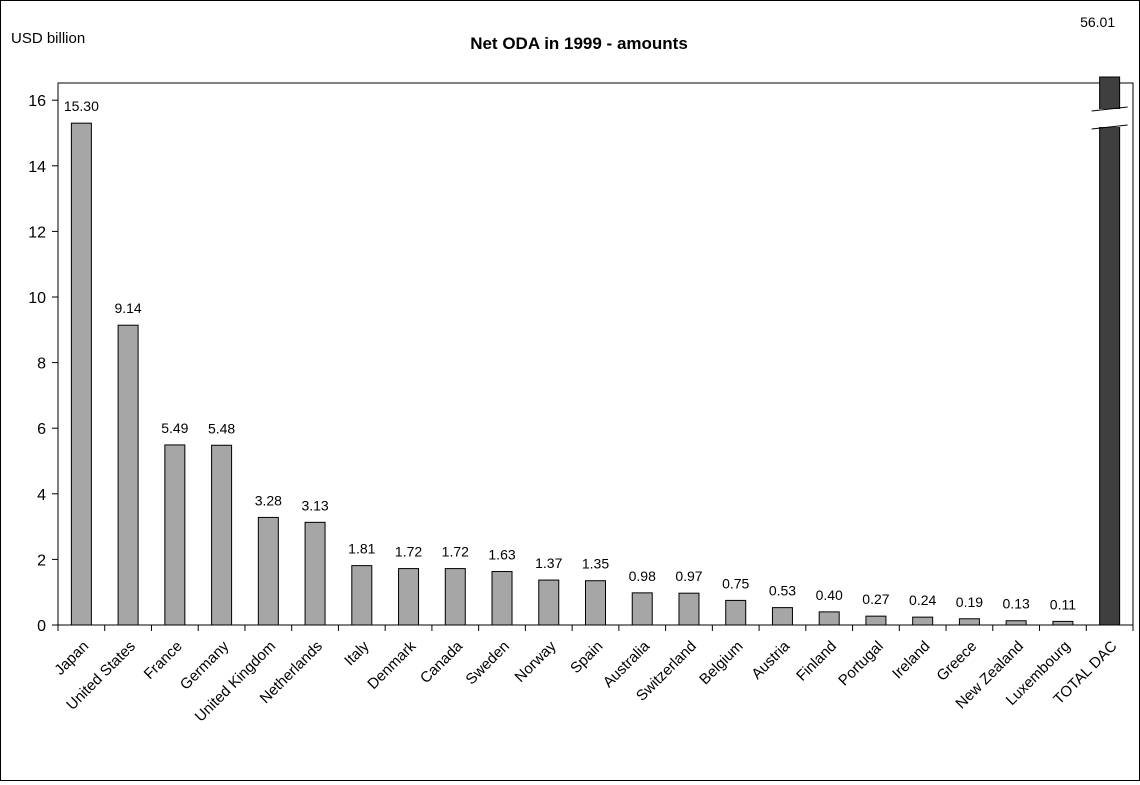 The height and width of the screenshot is (785, 1140). I want to click on value-label: 9.14, so click(127, 308).